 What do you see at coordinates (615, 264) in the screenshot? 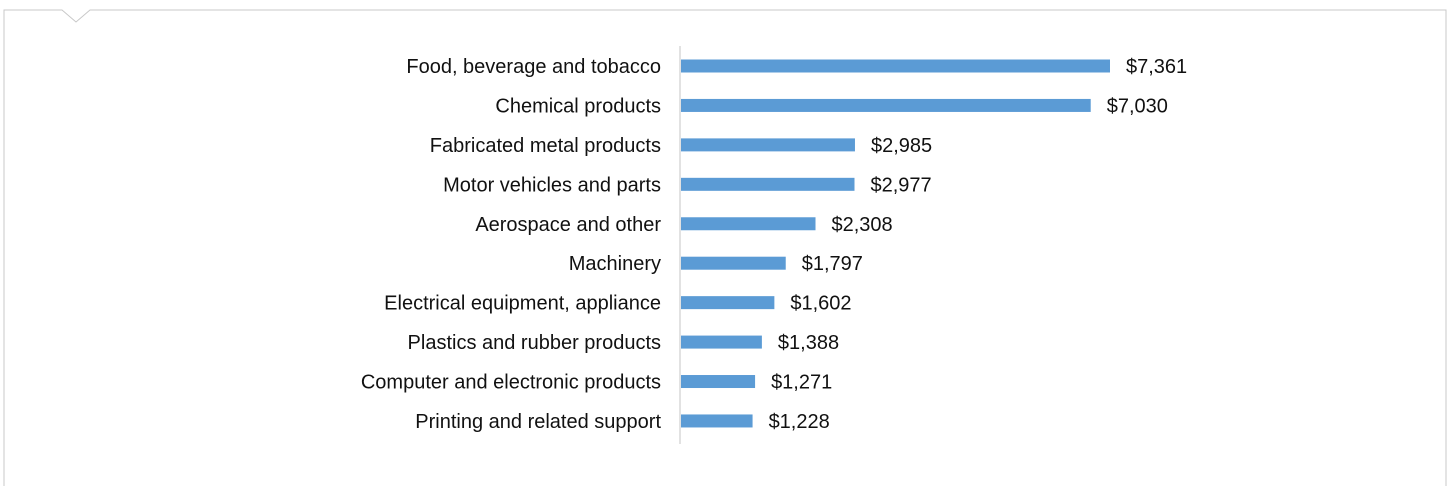
I see `category-label-5: Machinery` at bounding box center [615, 264].